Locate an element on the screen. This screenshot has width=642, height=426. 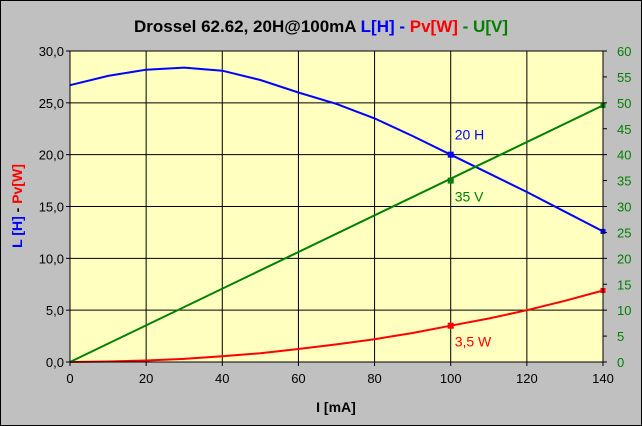
y-left-tick-label: 25,0 is located at coordinates (51, 103).